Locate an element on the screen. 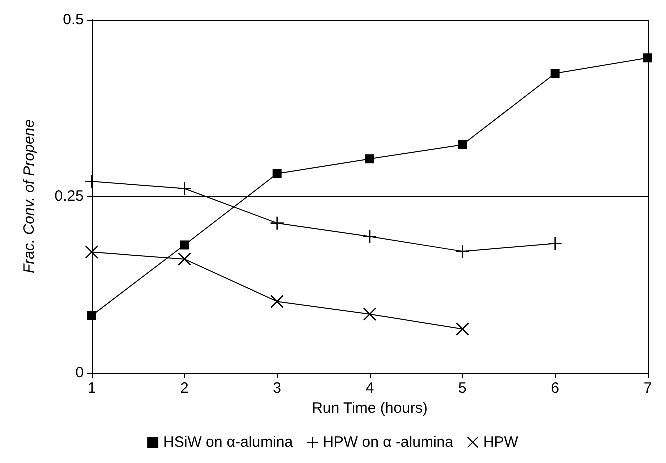  legend-label: HPW is located at coordinates (501, 442).